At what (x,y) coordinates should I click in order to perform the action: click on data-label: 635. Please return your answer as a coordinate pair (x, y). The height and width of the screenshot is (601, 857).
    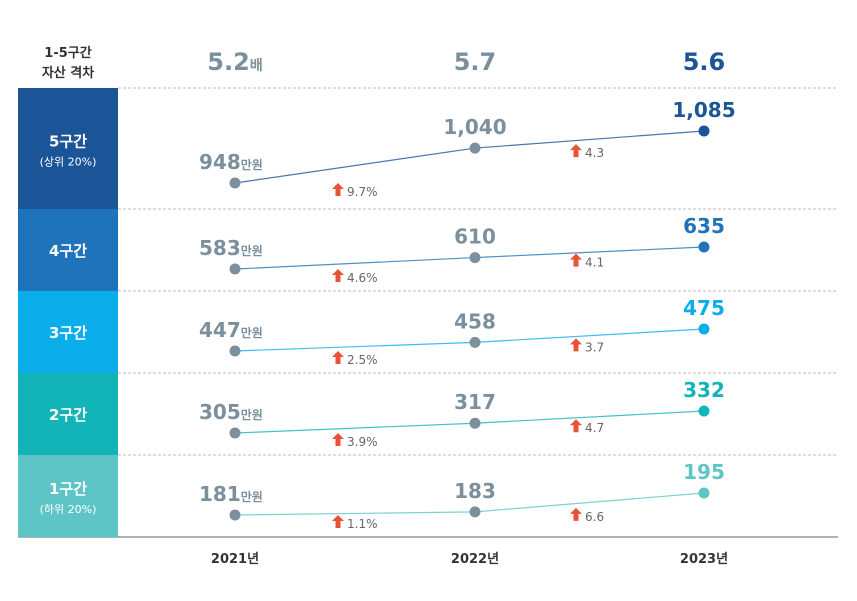
    Looking at the image, I should click on (704, 226).